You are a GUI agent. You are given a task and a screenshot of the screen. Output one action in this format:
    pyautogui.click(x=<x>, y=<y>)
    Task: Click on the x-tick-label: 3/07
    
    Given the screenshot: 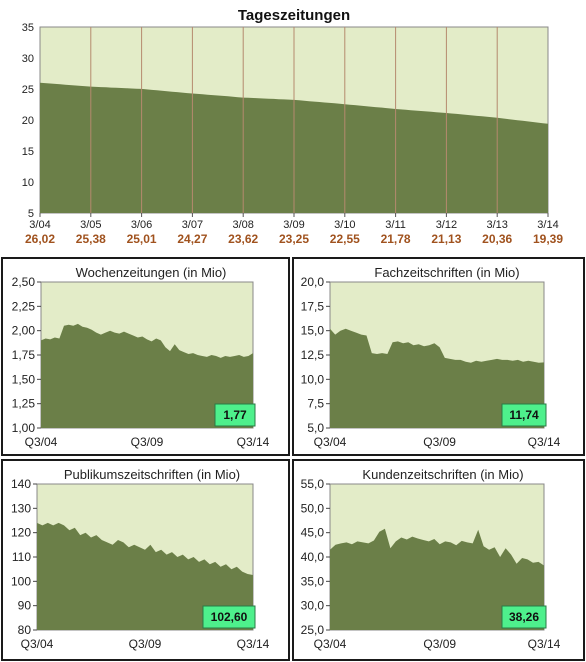 What is the action you would take?
    pyautogui.click(x=192, y=225)
    